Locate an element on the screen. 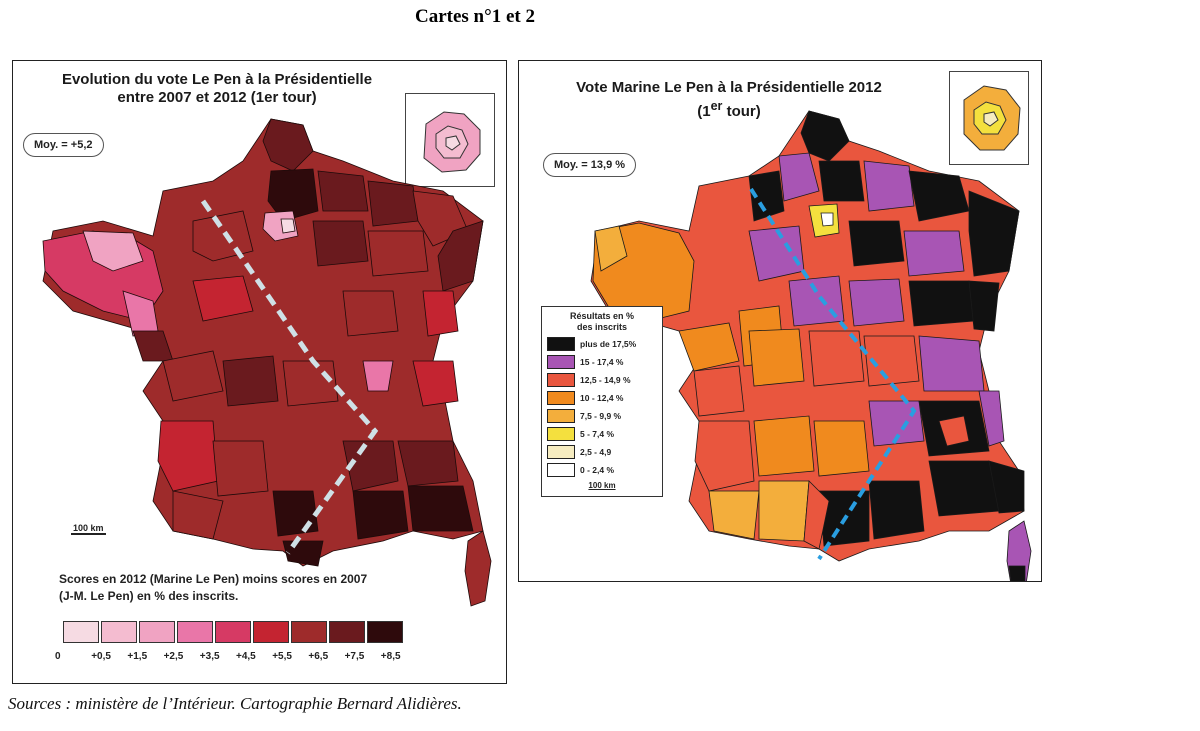  map2-legend-row: 10 - 12,4 % is located at coordinates (602, 398).